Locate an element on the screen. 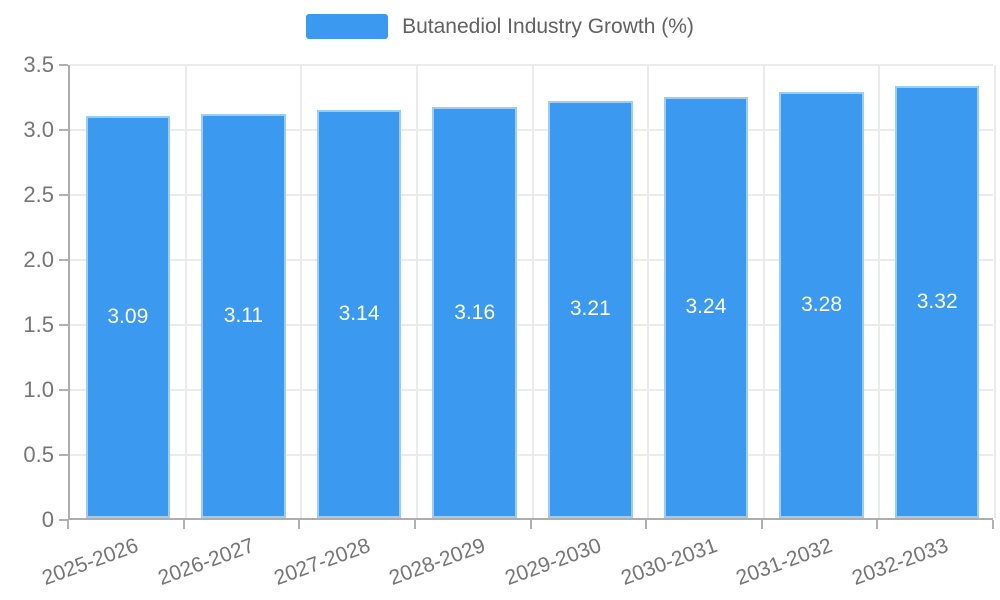  x-axis-label: 2030-2031 is located at coordinates (668, 562).